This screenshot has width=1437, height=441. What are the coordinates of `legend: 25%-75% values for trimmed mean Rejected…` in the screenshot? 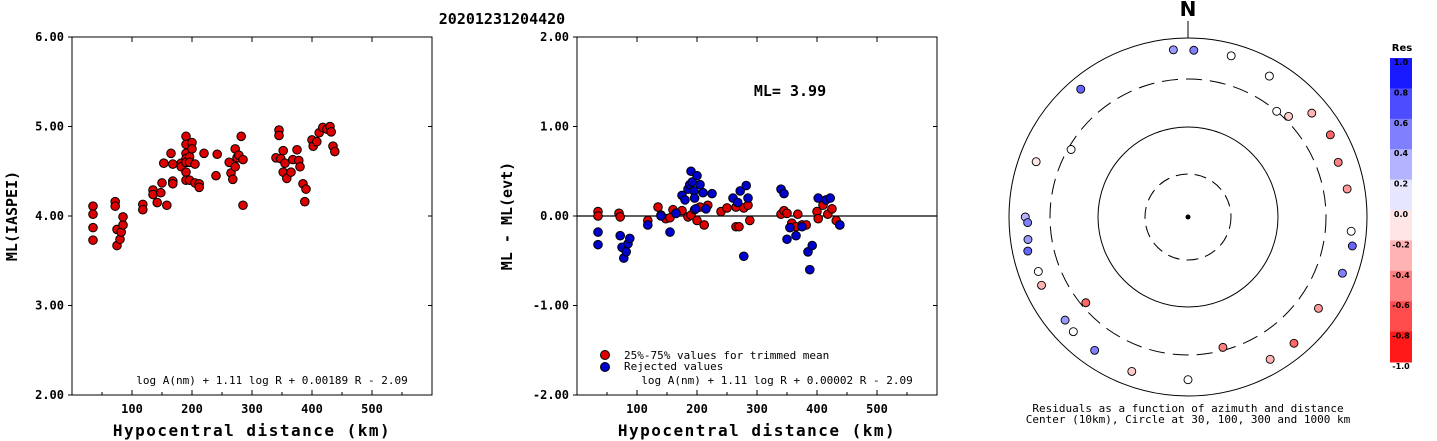 It's located at (714, 361).